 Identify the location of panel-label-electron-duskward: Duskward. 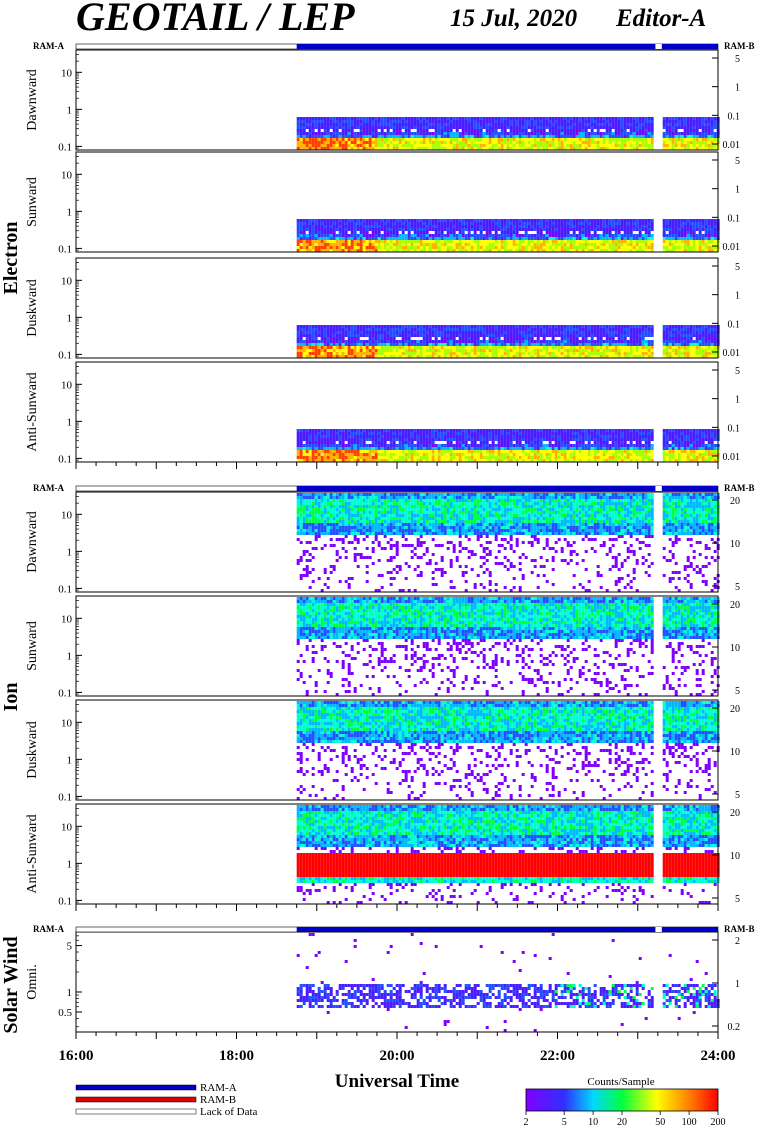
(32, 308).